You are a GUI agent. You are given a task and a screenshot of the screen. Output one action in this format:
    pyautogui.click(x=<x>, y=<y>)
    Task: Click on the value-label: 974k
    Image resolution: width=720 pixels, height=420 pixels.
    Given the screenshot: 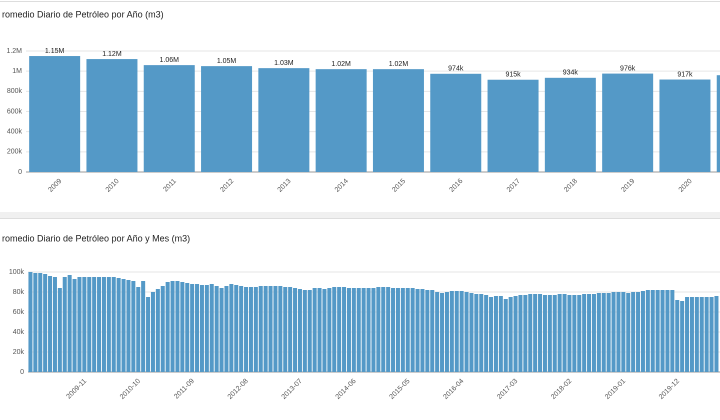 What is the action you would take?
    pyautogui.click(x=456, y=69)
    